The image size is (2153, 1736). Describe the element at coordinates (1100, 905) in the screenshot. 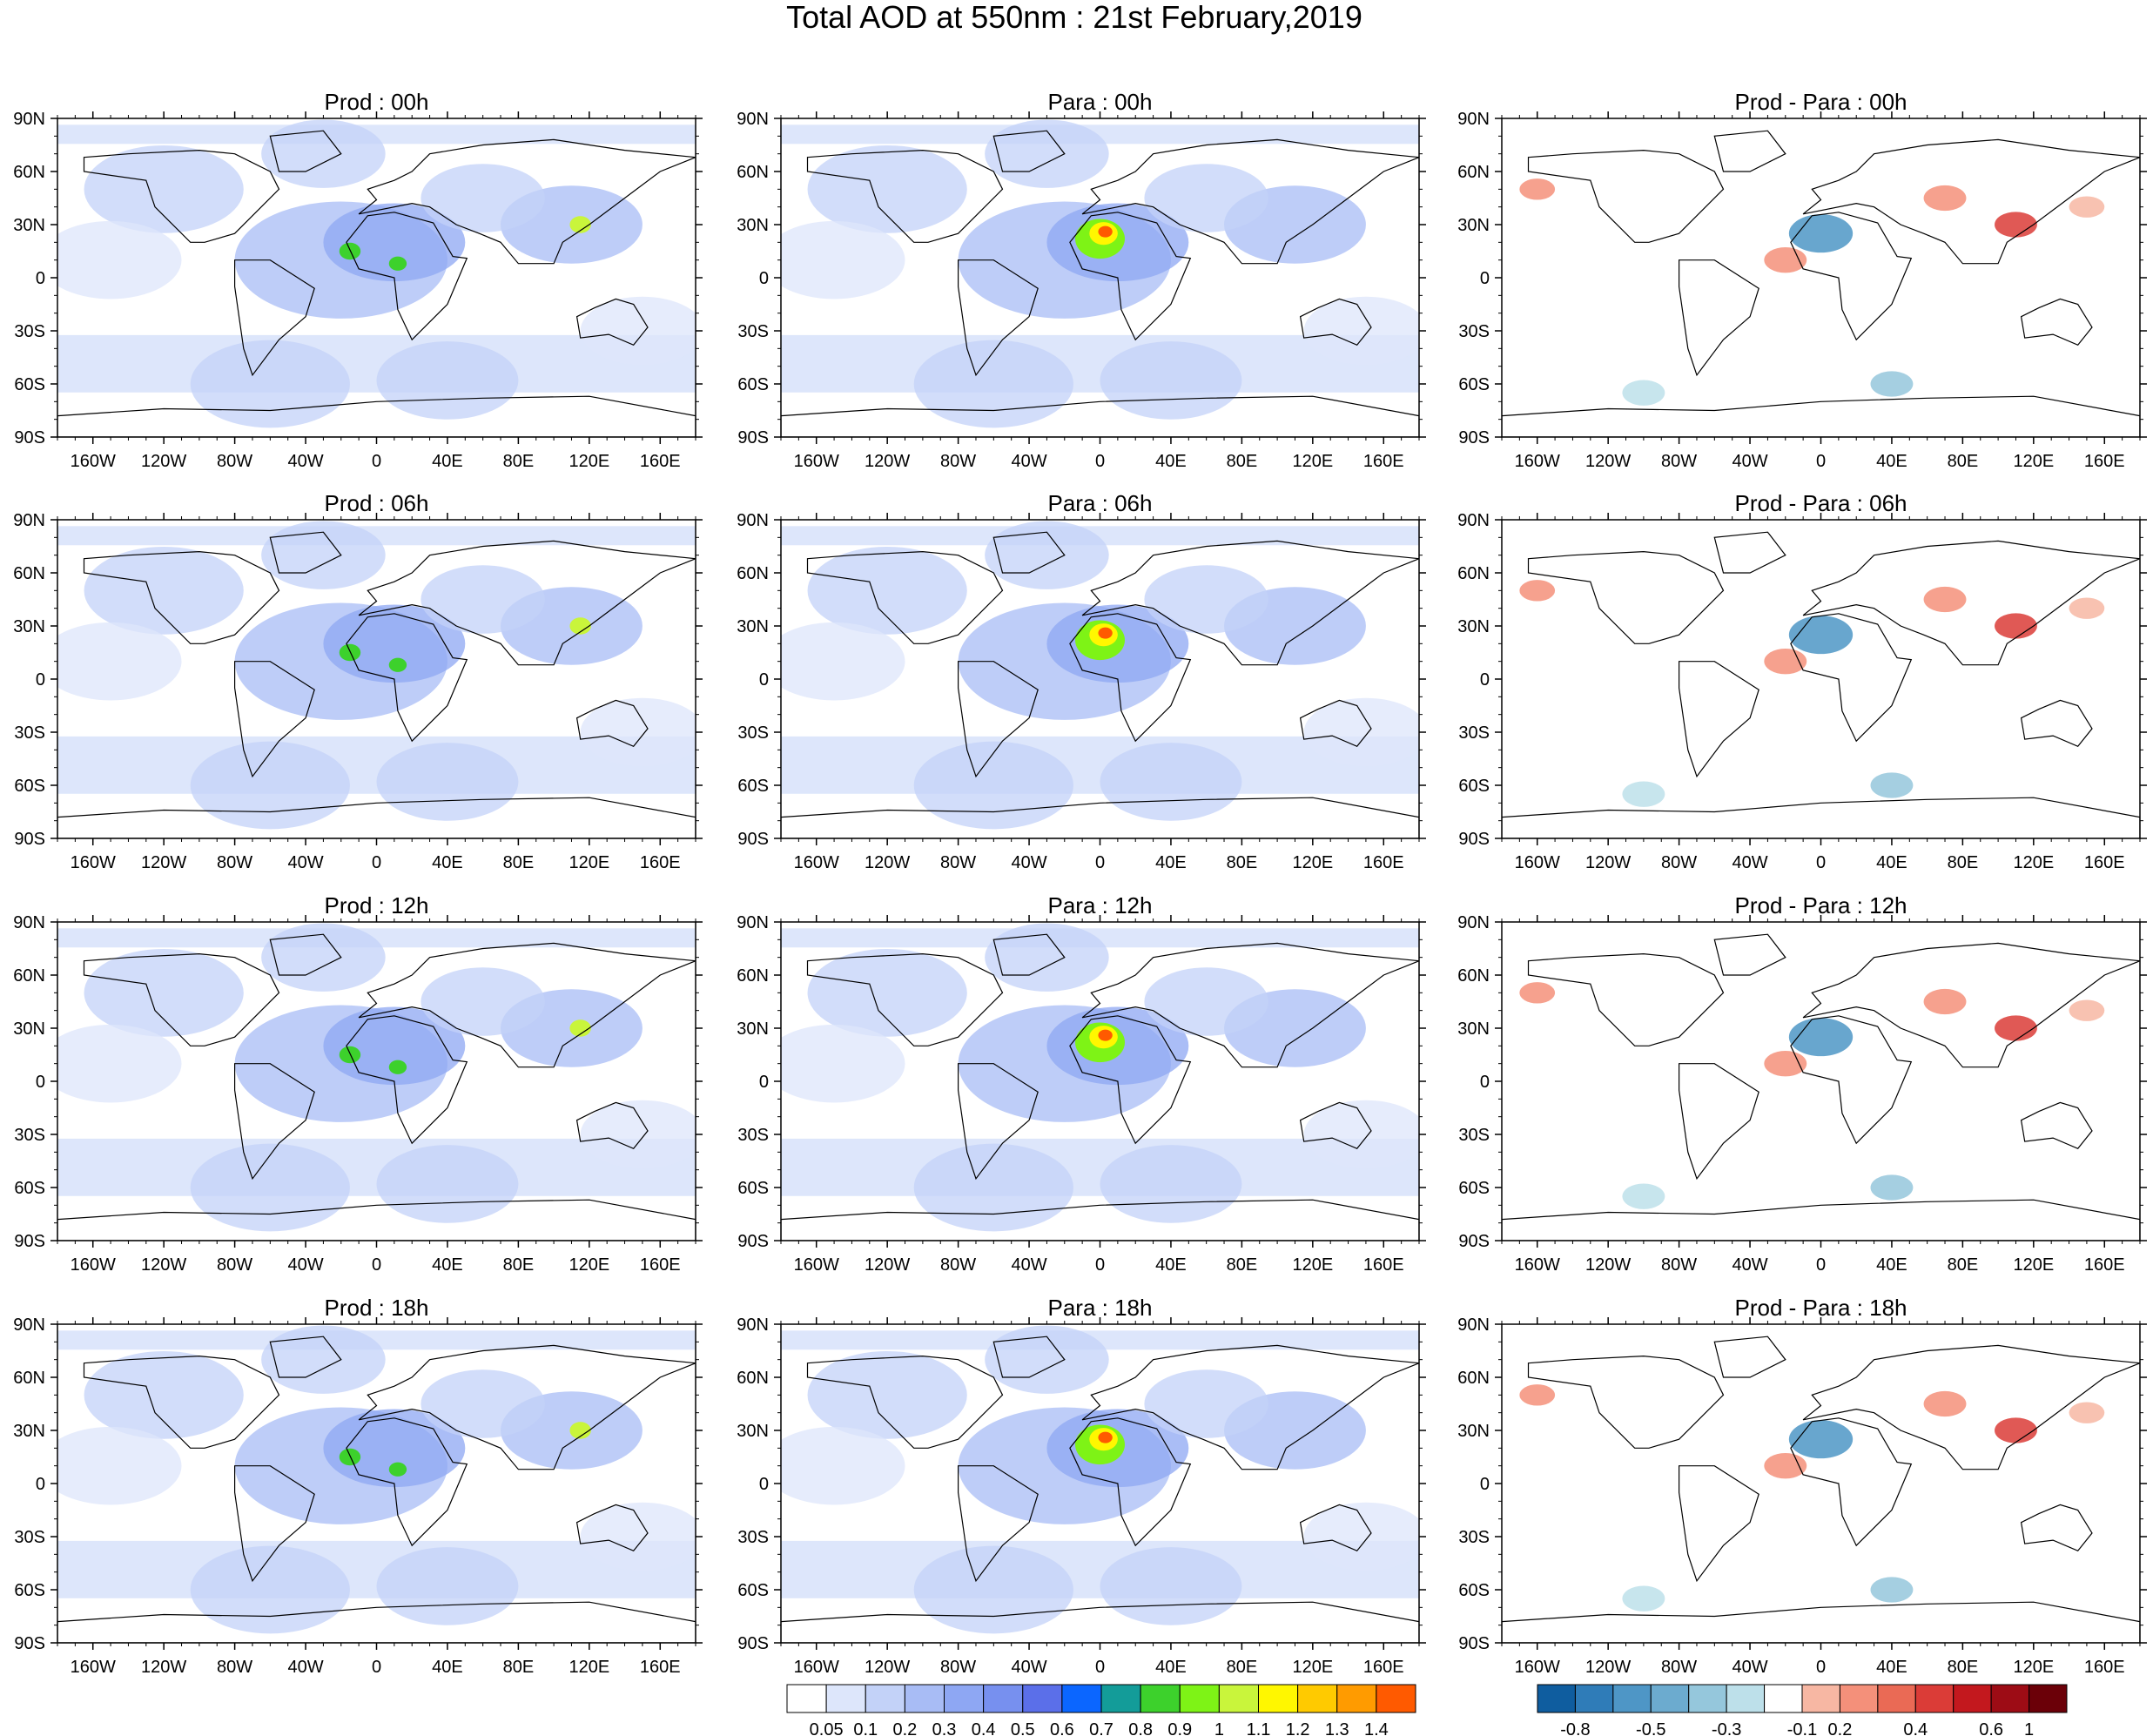

I see `panel-title: Para : 12h` at that location.